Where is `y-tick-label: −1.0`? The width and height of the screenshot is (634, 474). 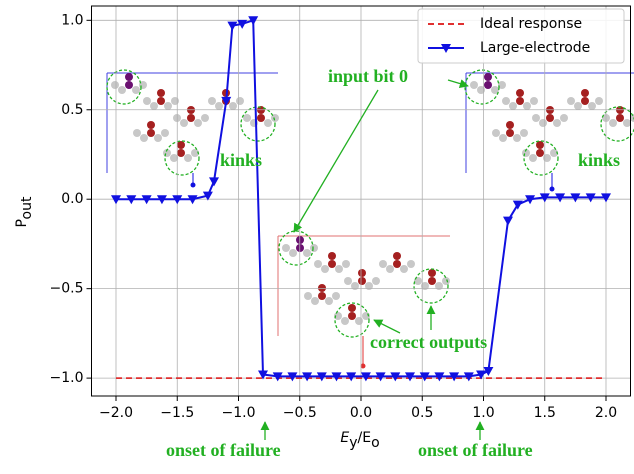 y-tick-label: −1.0 is located at coordinates (67, 378).